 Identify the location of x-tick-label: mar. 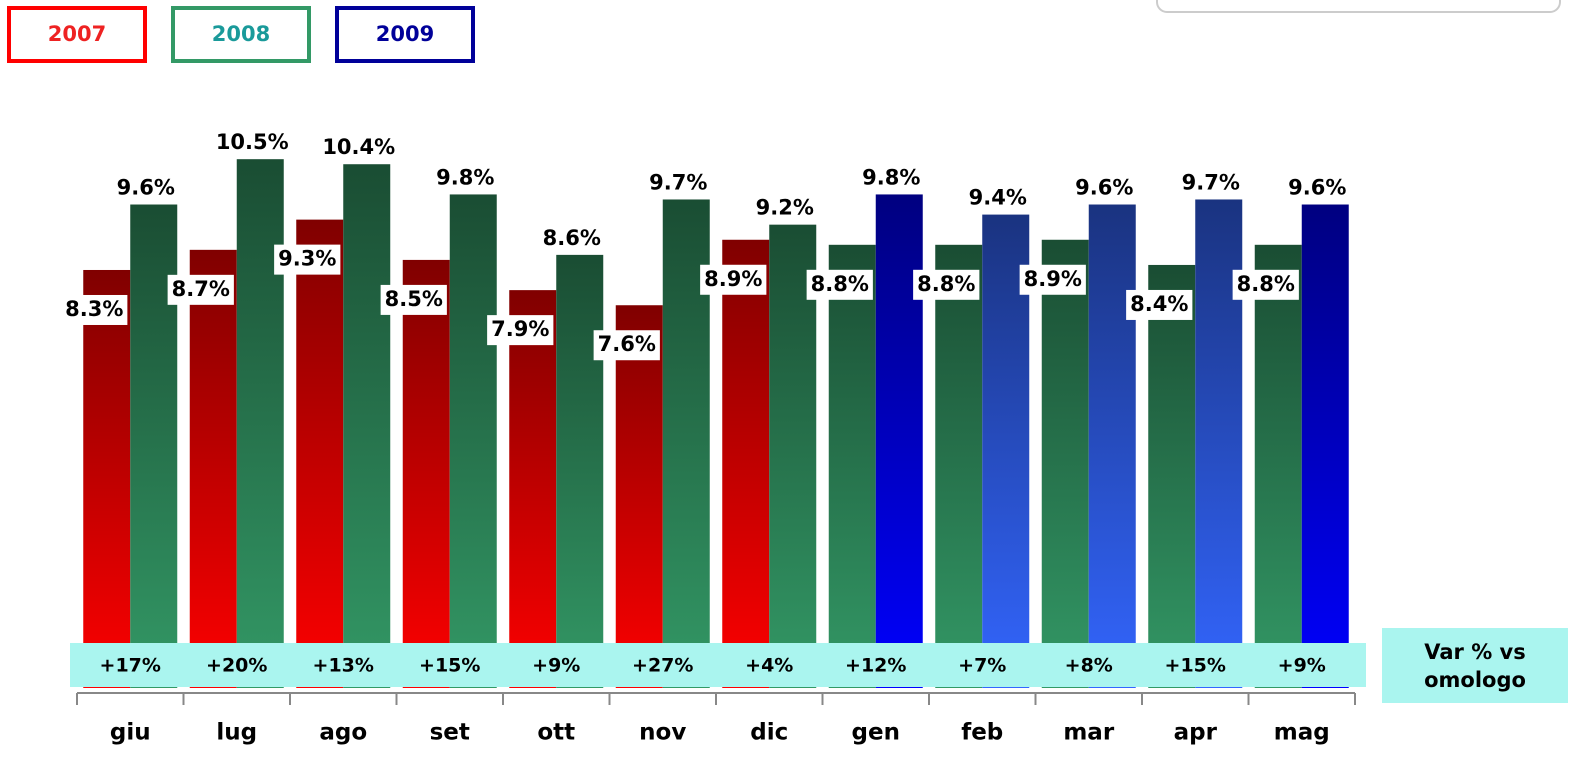
(1088, 733).